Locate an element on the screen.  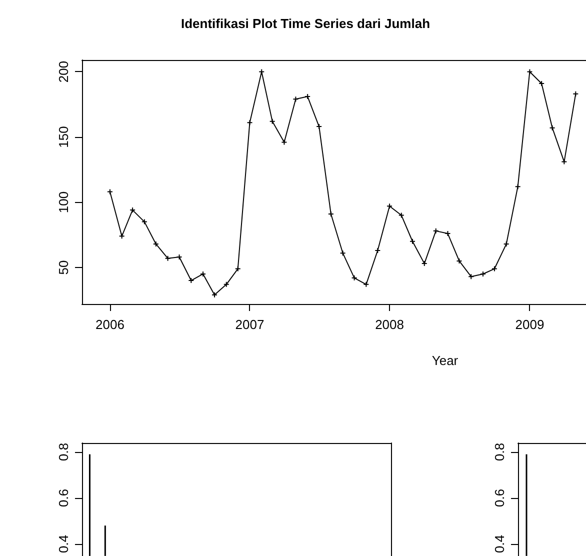
y-tick-label: 150 is located at coordinates (63, 137).